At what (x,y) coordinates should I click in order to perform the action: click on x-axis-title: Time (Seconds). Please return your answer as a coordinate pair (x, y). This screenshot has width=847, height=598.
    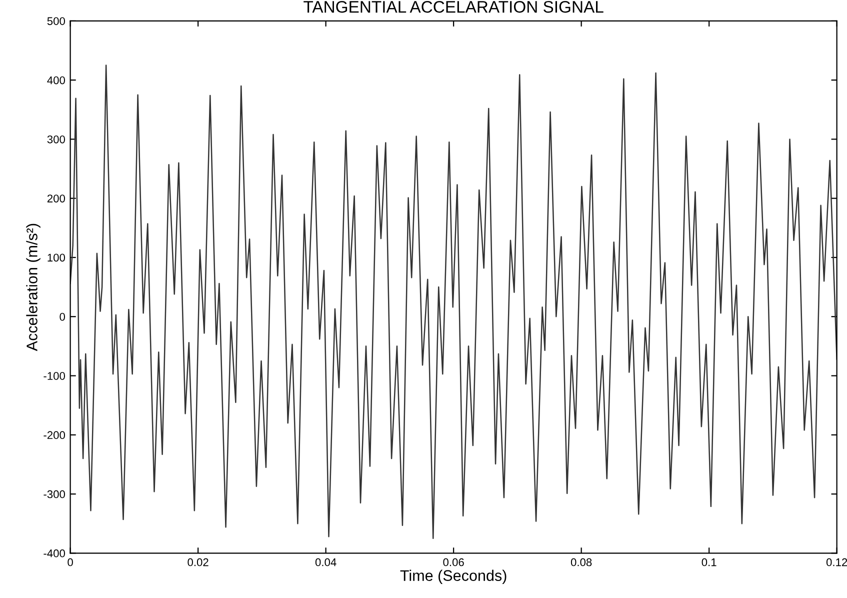
    Looking at the image, I should click on (453, 577).